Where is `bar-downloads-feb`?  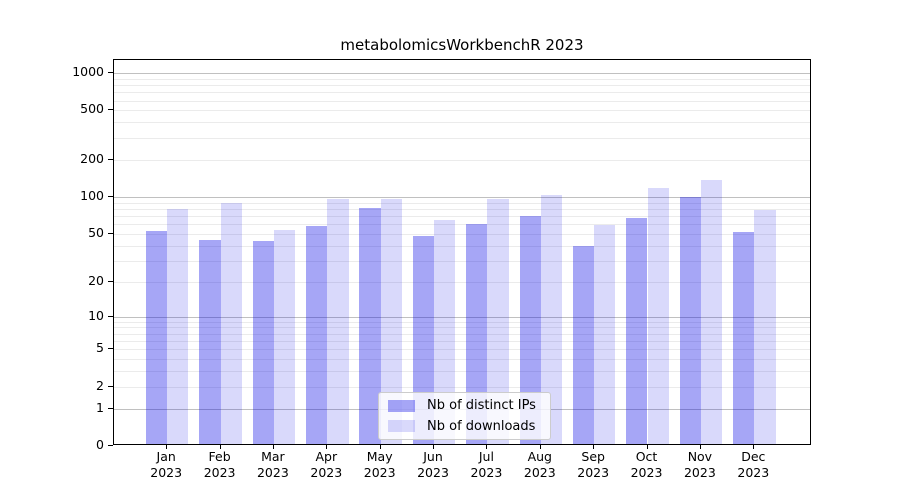
bar-downloads-feb is located at coordinates (231, 323).